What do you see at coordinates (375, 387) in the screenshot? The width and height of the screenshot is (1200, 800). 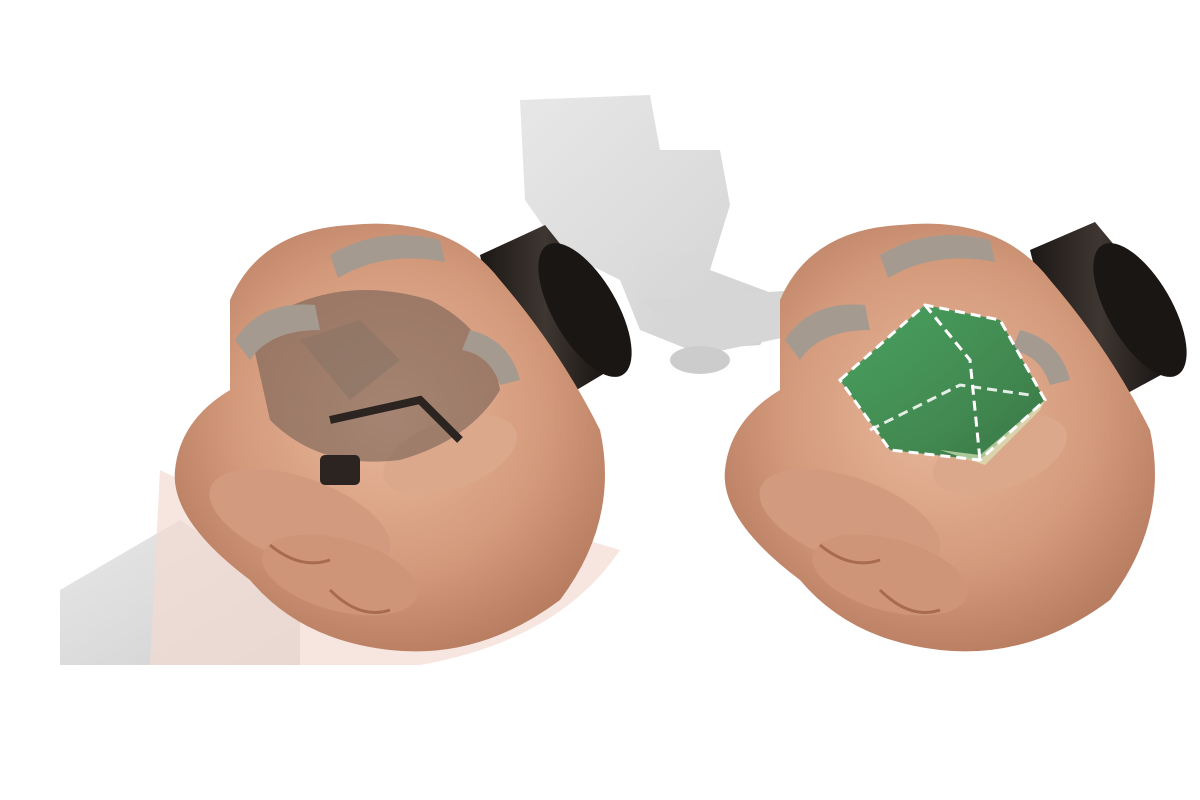 I see `left-exoskeleton-frame` at bounding box center [375, 387].